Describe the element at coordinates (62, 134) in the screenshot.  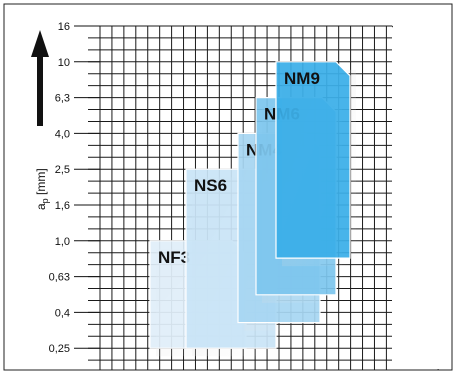
I see `y-tick-label: 4,0` at that location.